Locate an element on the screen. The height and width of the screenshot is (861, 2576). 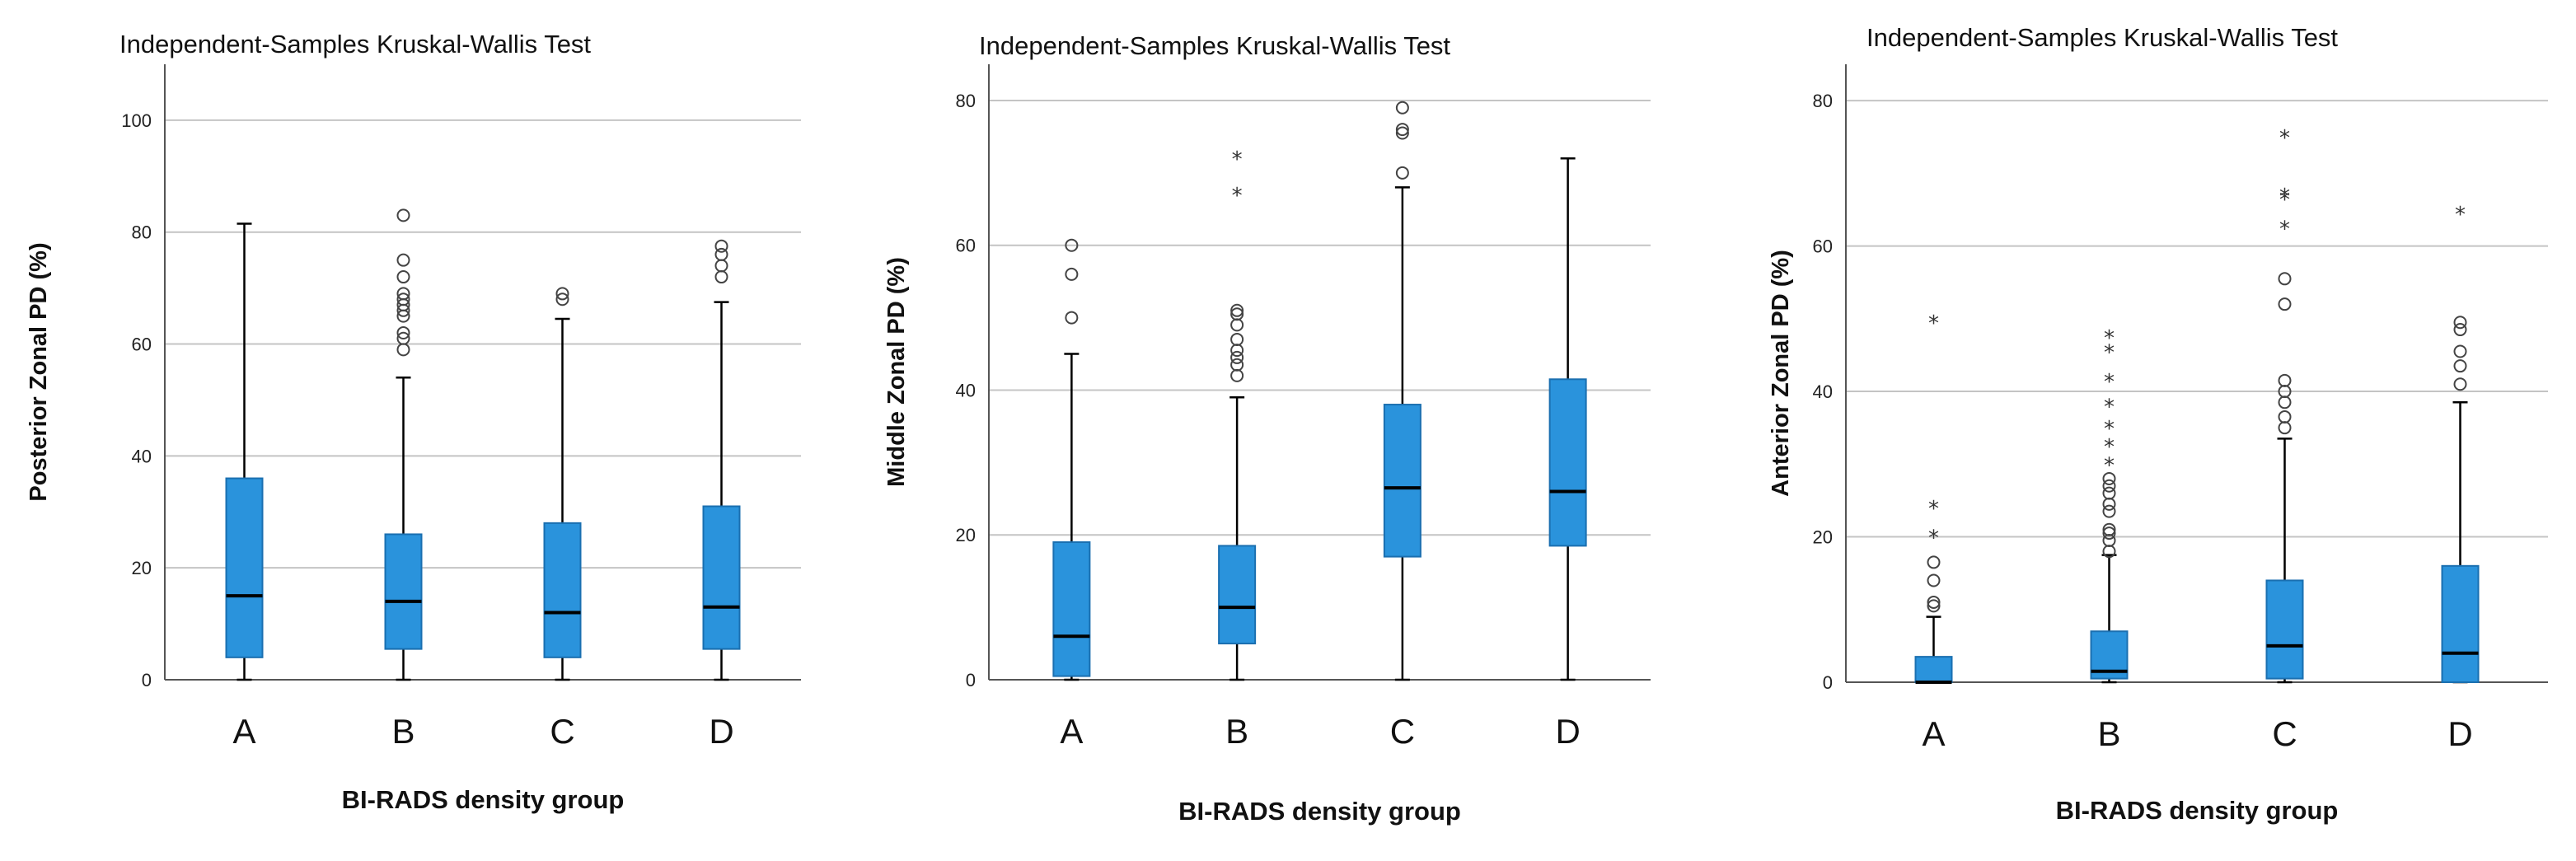
box-group-B: ** is located at coordinates (1237, 414).